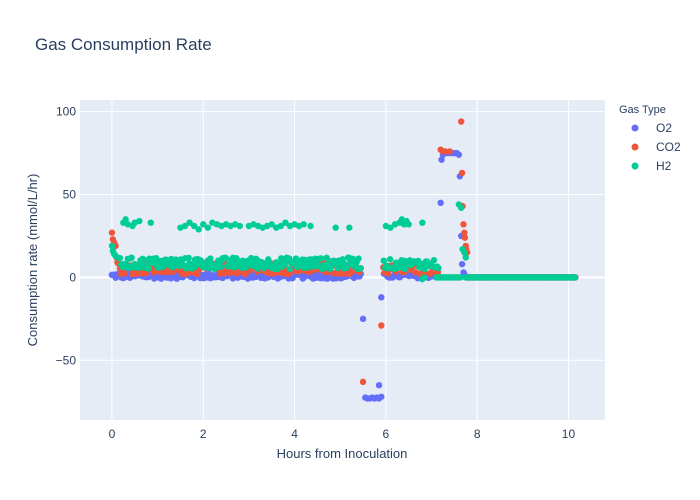 Image resolution: width=700 pixels, height=500 pixels. What do you see at coordinates (294, 434) in the screenshot?
I see `x-tick-label: 4` at bounding box center [294, 434].